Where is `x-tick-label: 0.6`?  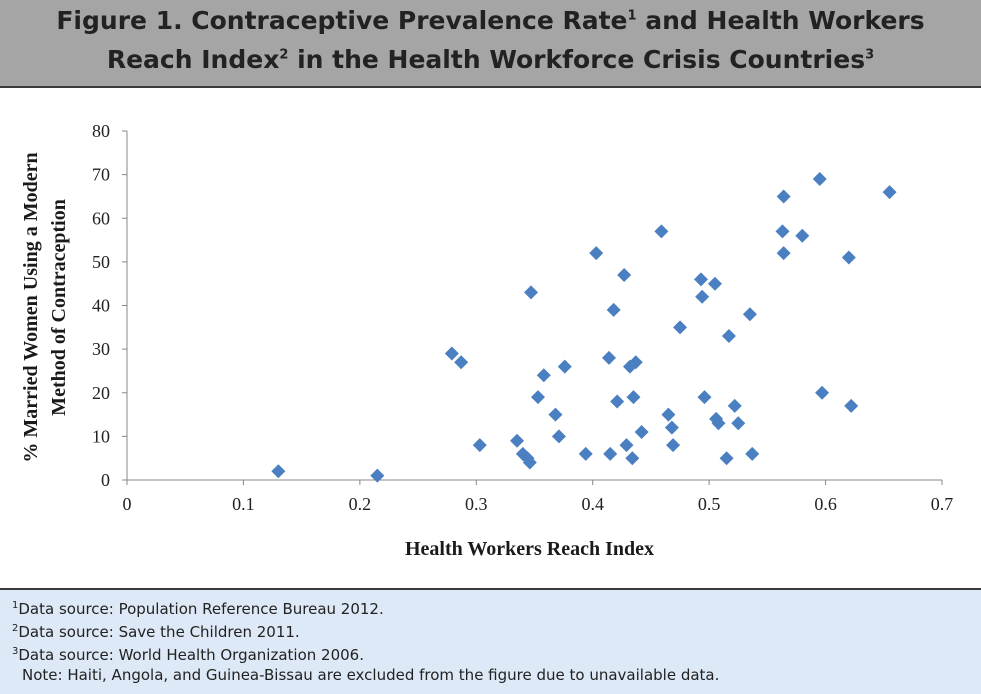
x-tick-label: 0.6 is located at coordinates (825, 504).